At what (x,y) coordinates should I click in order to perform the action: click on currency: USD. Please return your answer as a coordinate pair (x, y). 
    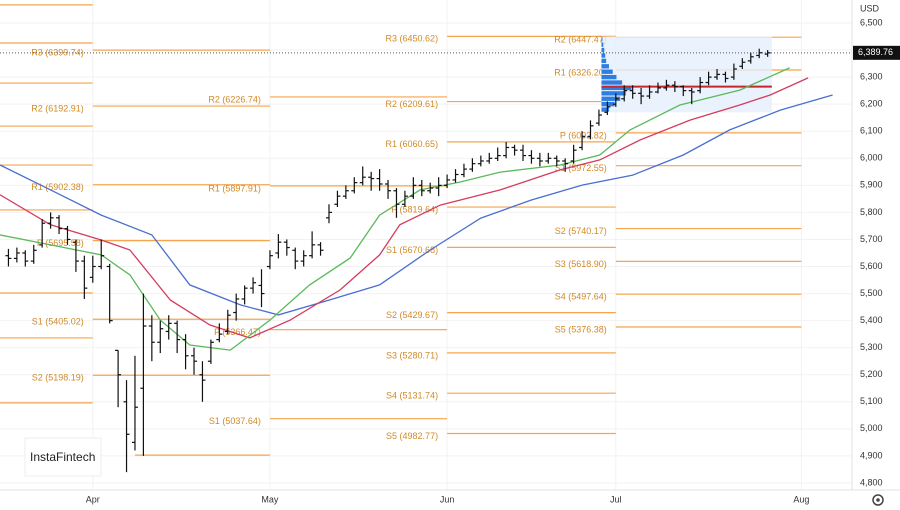
    Looking at the image, I should click on (870, 8).